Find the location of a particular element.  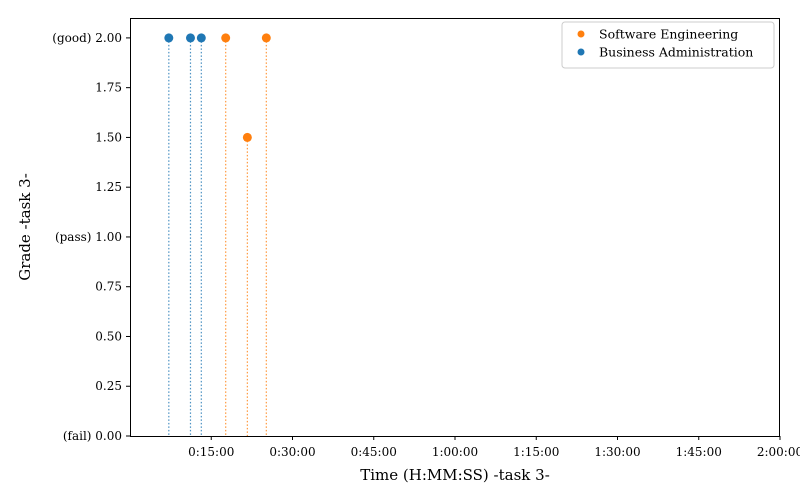

x-tick-label: 1:00:00 is located at coordinates (455, 452).